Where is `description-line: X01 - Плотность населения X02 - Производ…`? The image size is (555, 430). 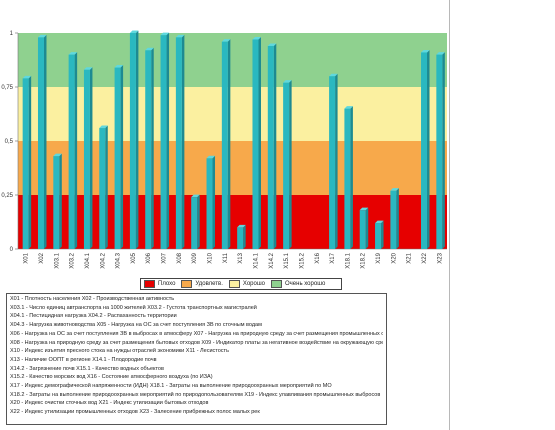 description-line: X01 - Плотность населения X02 - Производ… is located at coordinates (92, 299).